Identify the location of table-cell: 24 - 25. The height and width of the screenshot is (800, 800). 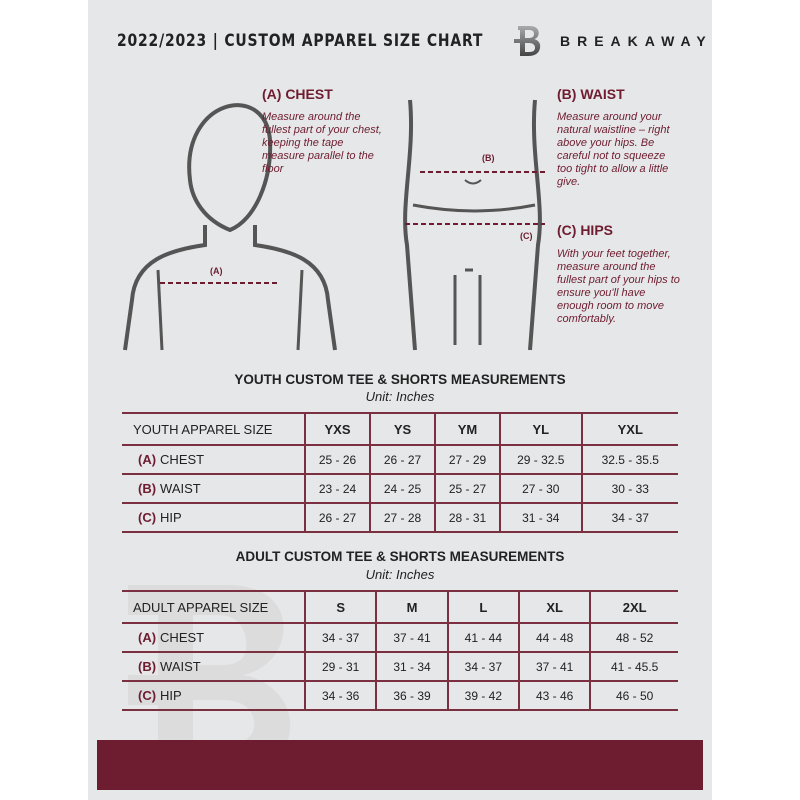
(402, 488).